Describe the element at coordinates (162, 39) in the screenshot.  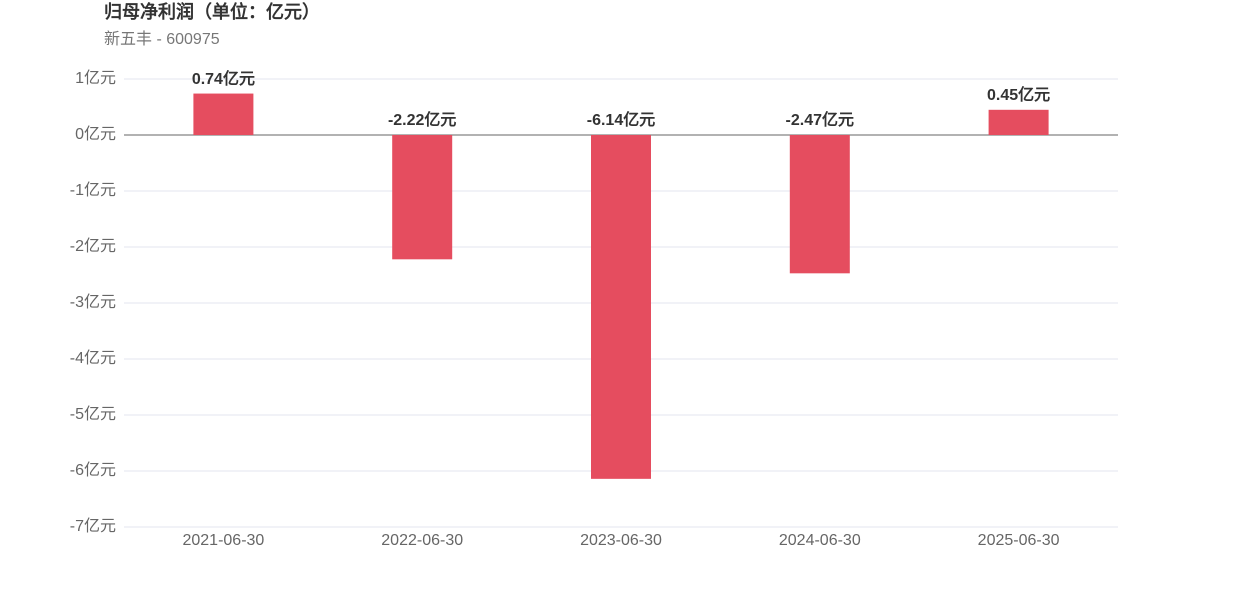
I see `chart-subtitle: 新五丰 - 600975` at that location.